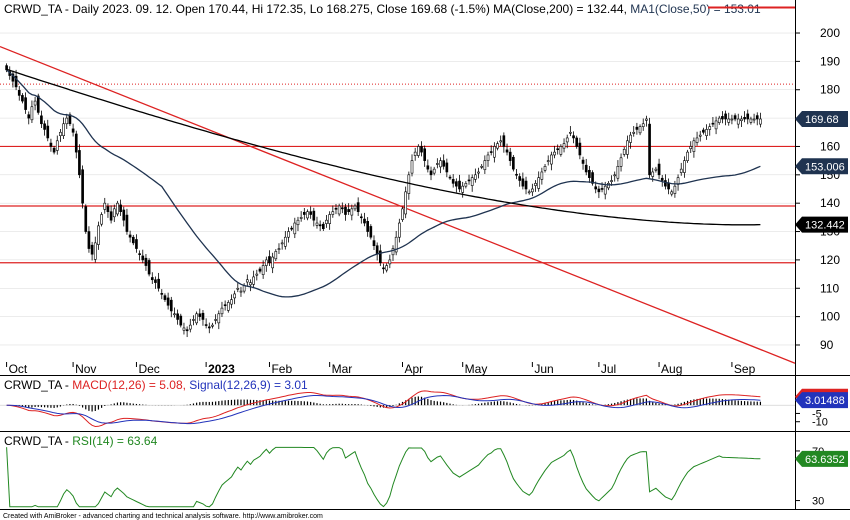 This screenshot has height=520, width=850. What do you see at coordinates (829, 288) in the screenshot?
I see `price-tick-label: 110` at bounding box center [829, 288].